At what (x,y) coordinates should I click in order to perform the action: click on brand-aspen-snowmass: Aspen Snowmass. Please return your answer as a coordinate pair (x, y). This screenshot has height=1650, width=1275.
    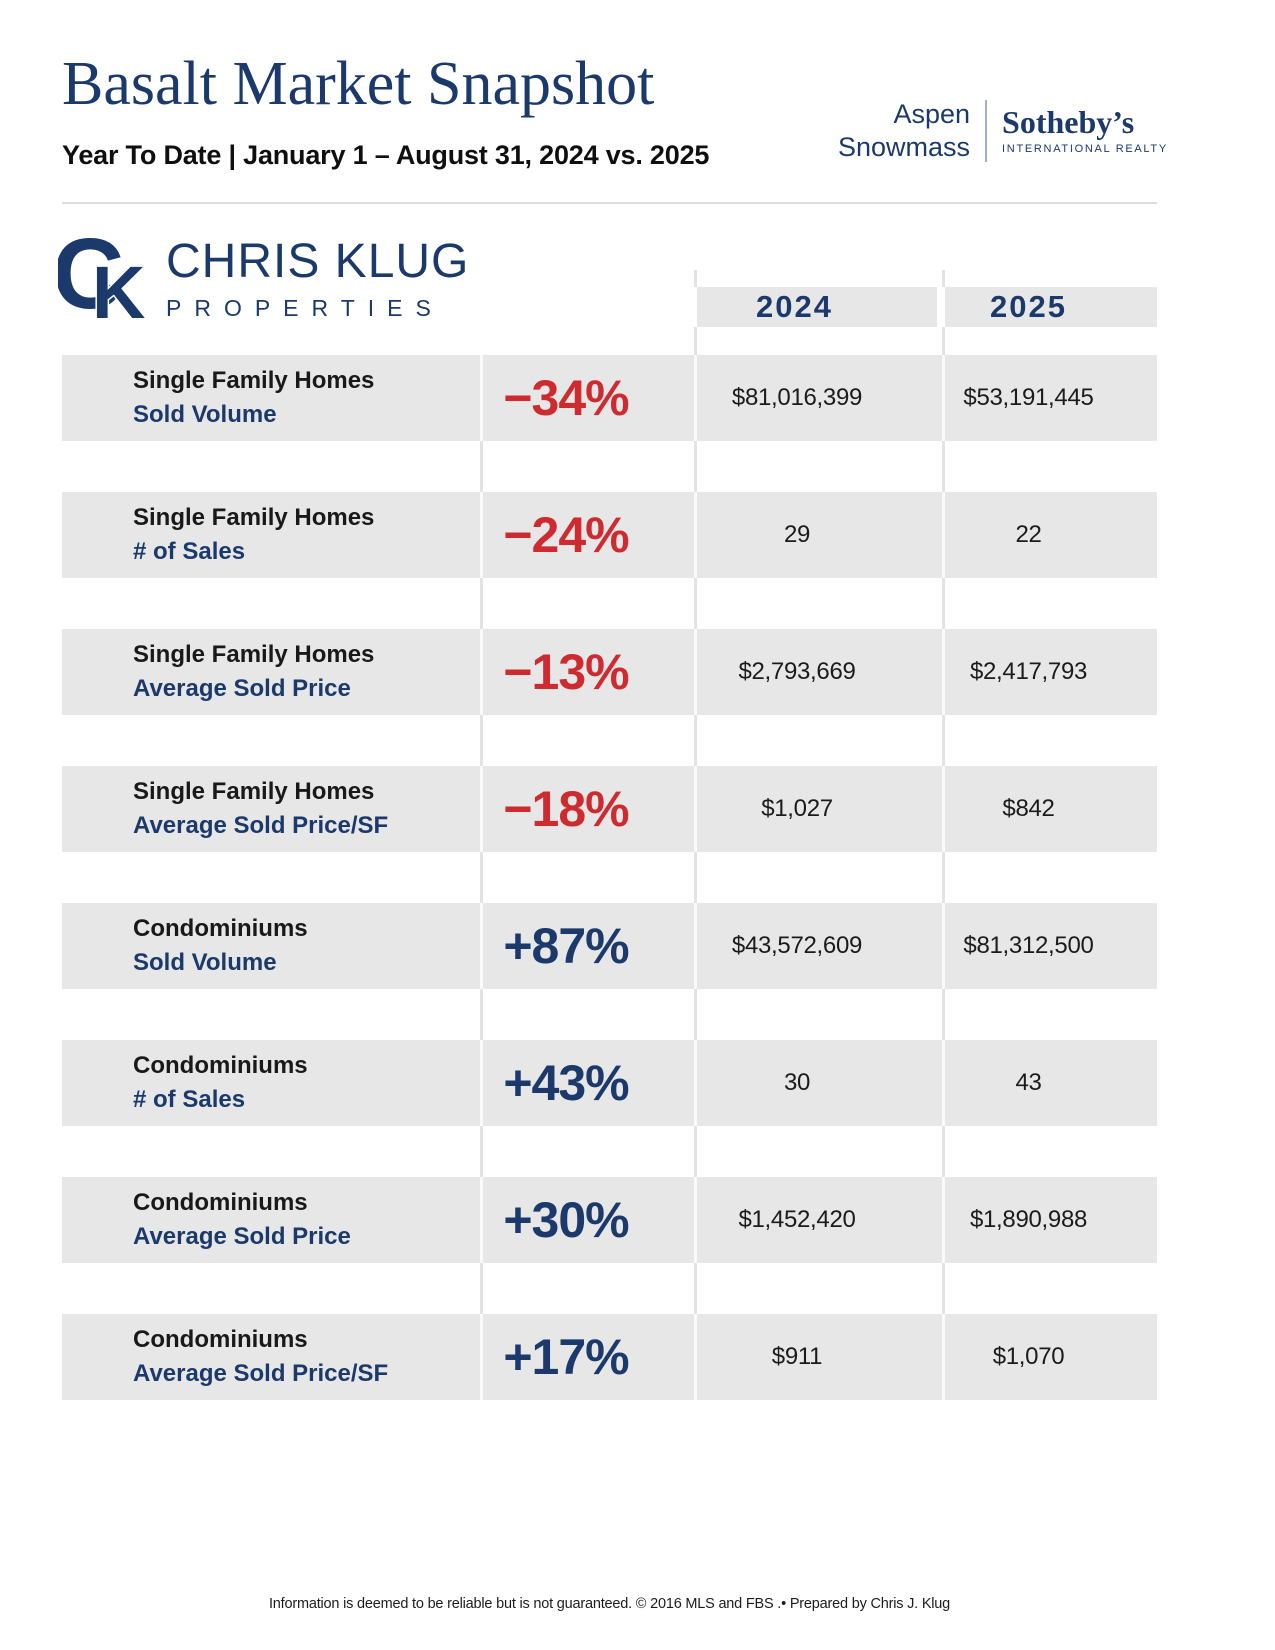
    Looking at the image, I should click on (904, 131).